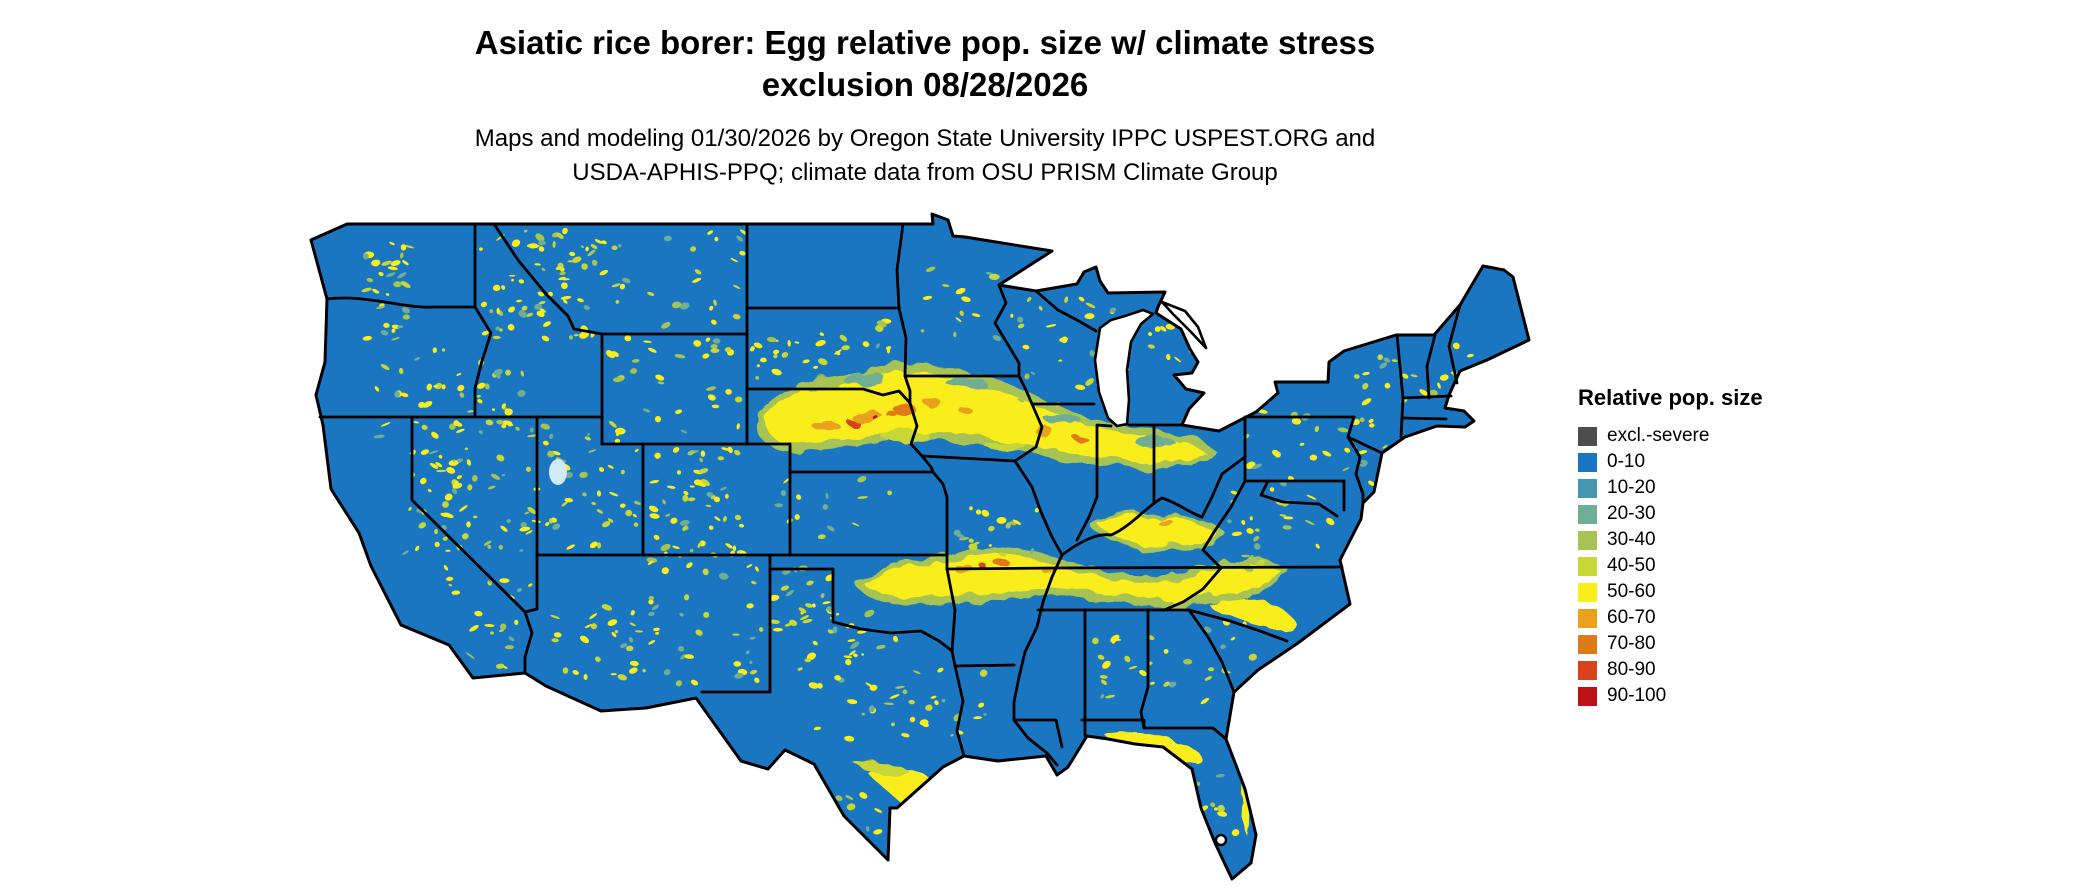  I want to click on legend-label: 50-60, so click(1631, 591).